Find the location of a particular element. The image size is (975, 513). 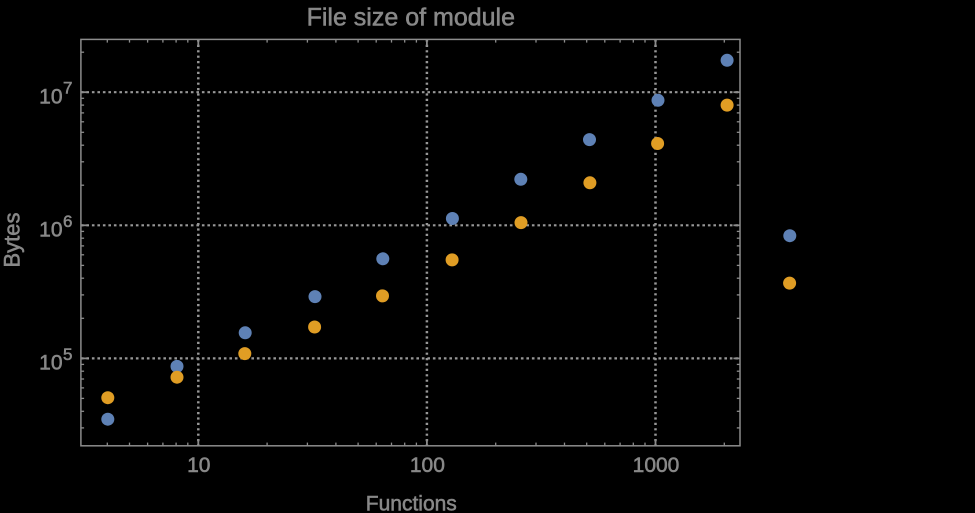

svg-text: 6 is located at coordinates (67, 221).